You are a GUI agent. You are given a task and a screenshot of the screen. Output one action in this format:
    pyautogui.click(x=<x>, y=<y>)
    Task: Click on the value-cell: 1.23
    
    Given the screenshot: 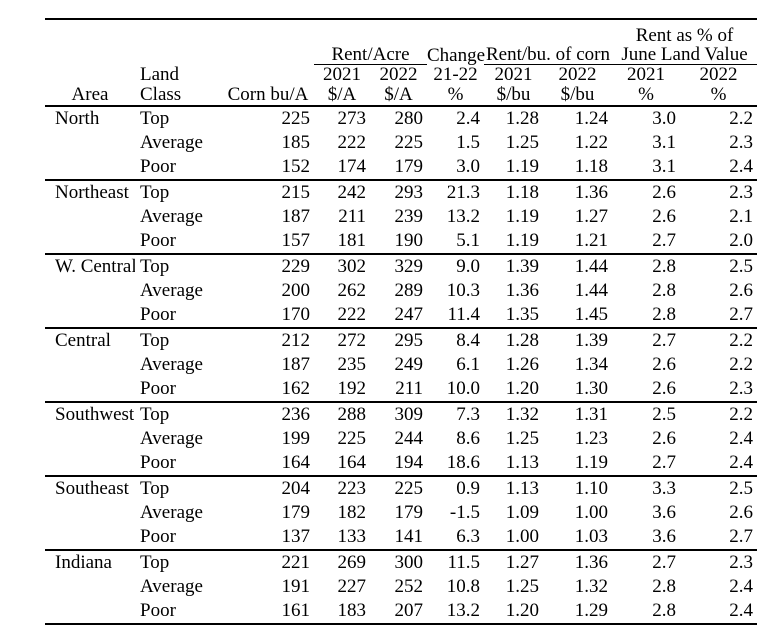 What is the action you would take?
    pyautogui.click(x=591, y=438)
    